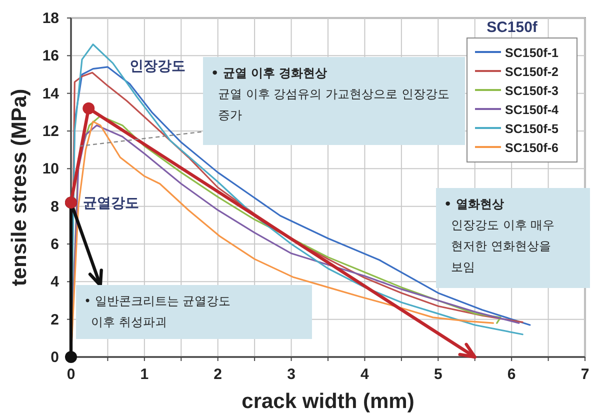 Image resolution: width=594 pixels, height=414 pixels. What do you see at coordinates (50, 18) in the screenshot?
I see `y-tick-label: 18` at bounding box center [50, 18].